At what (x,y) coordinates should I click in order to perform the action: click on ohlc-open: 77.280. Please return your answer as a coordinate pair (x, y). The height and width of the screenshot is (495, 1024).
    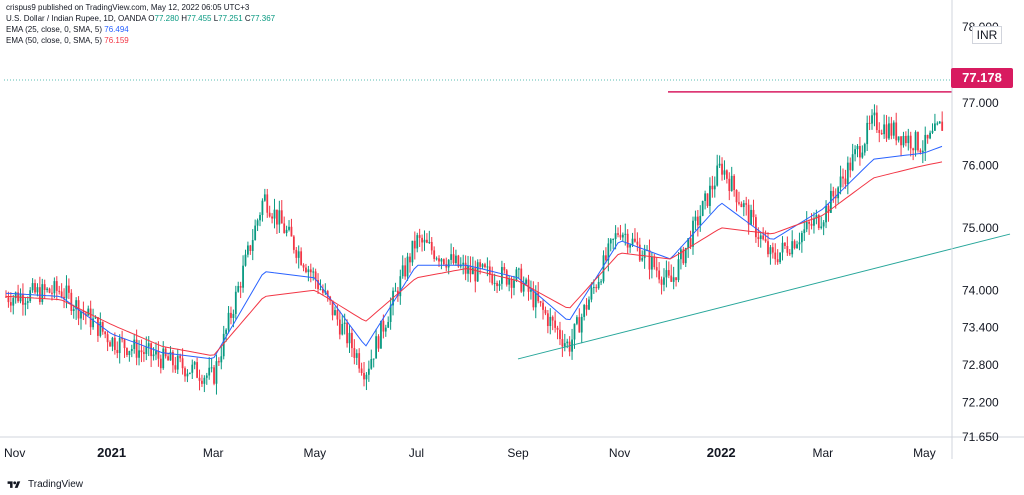
    Looking at the image, I should click on (166, 18).